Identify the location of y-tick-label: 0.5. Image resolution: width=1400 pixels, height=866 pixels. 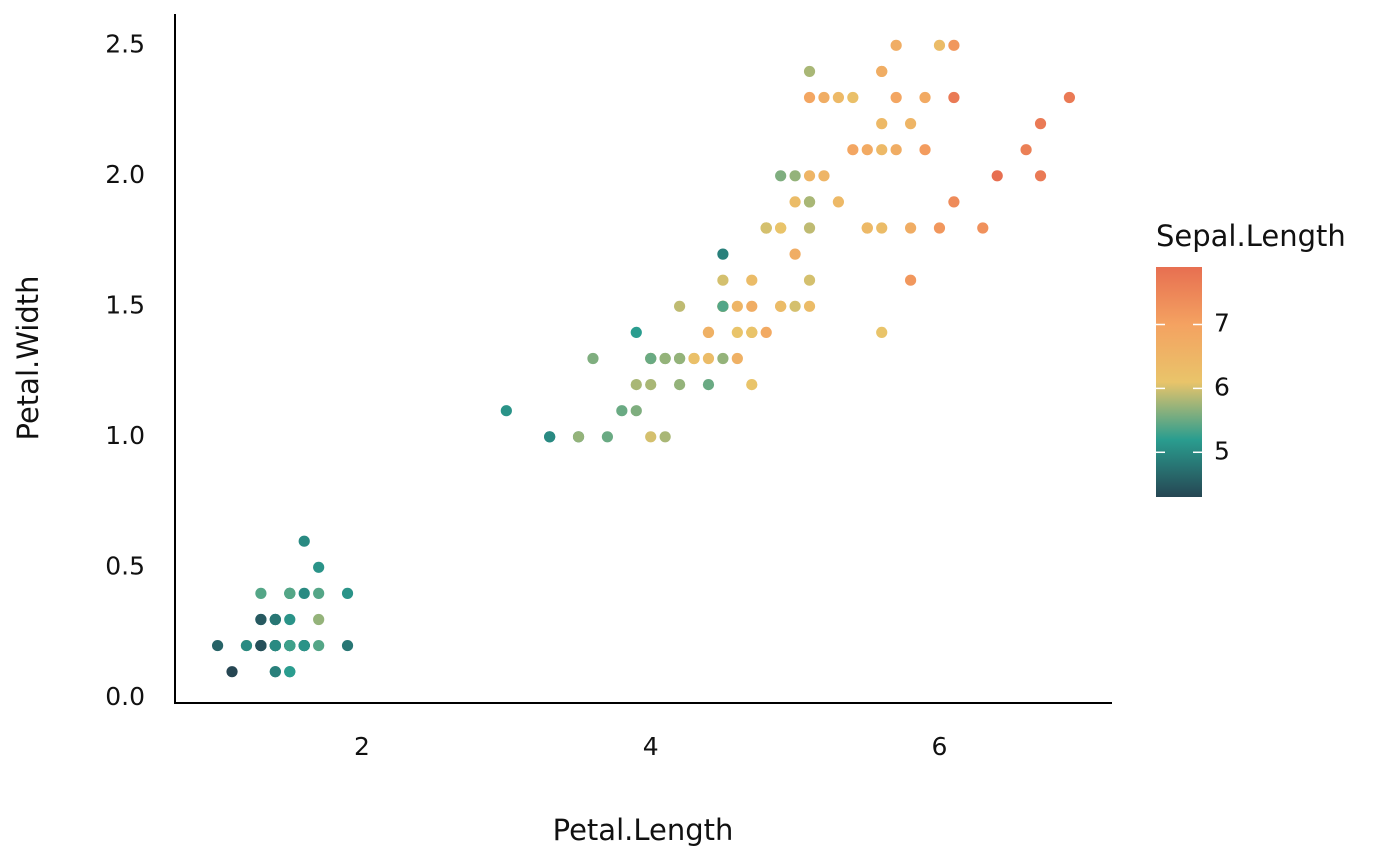
(125, 565).